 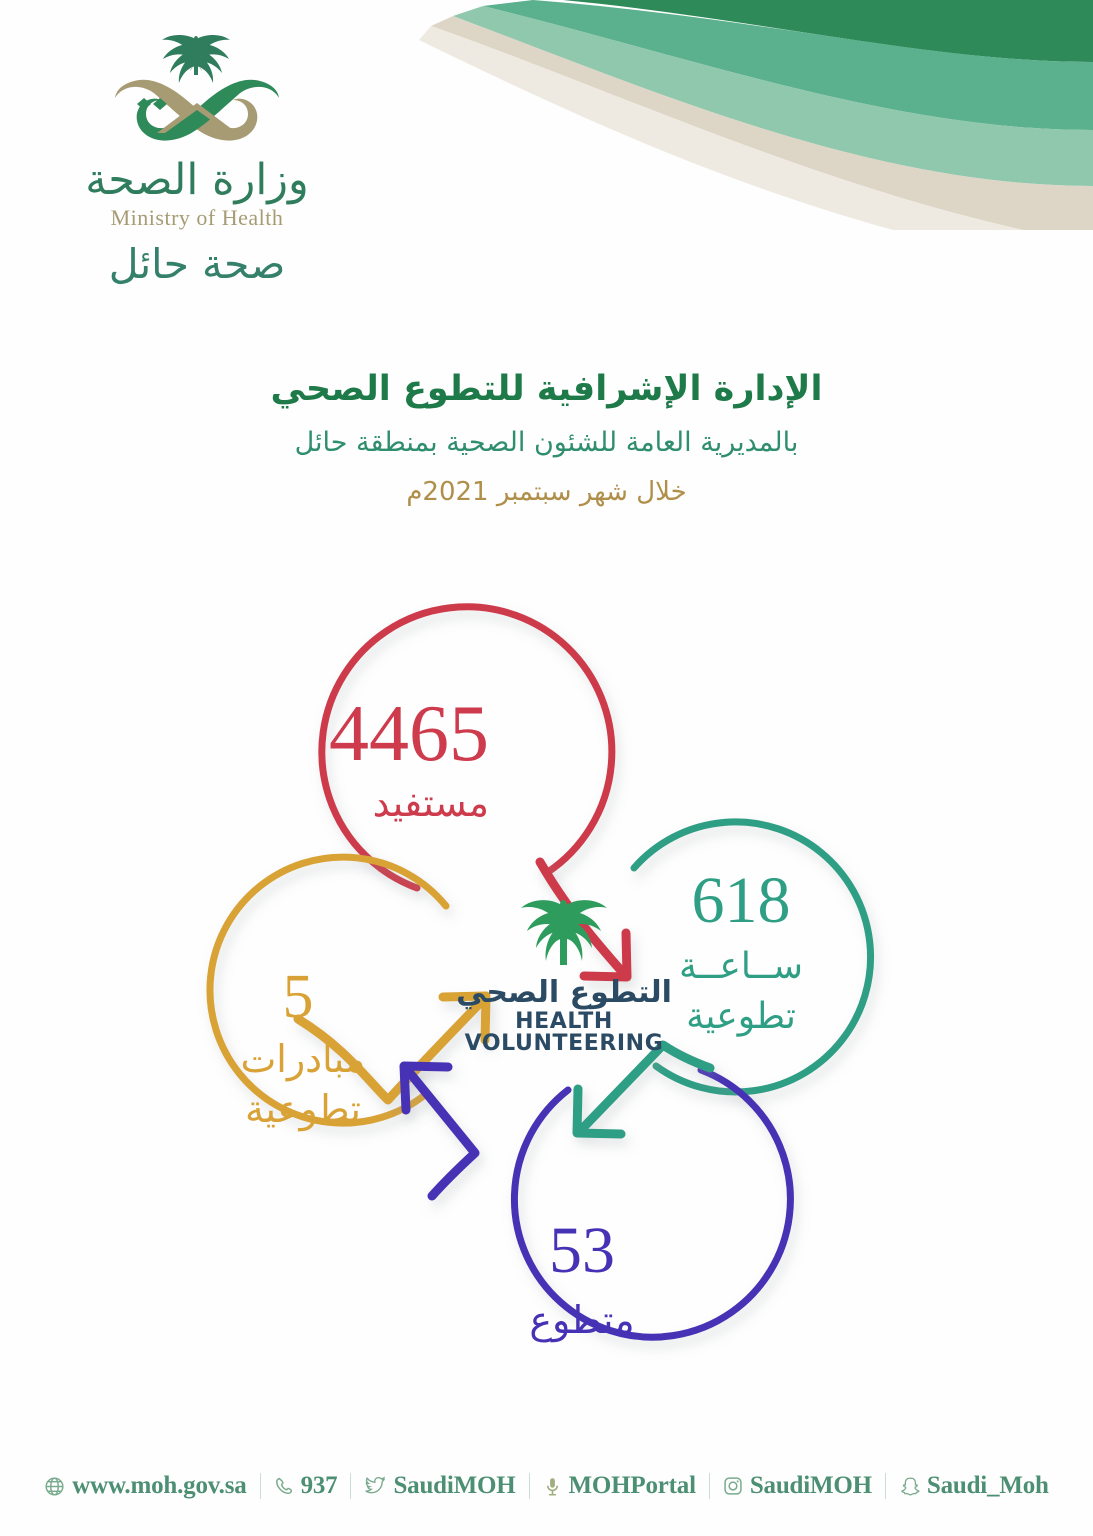 I want to click on globe-icon, so click(x=54, y=1486).